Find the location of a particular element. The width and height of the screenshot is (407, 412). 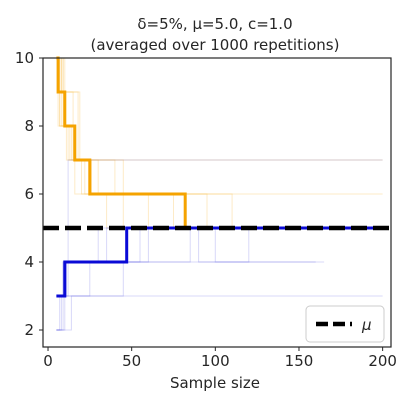

x-axis-ticks: 0 50 100 150 200 is located at coordinates (220, 358).